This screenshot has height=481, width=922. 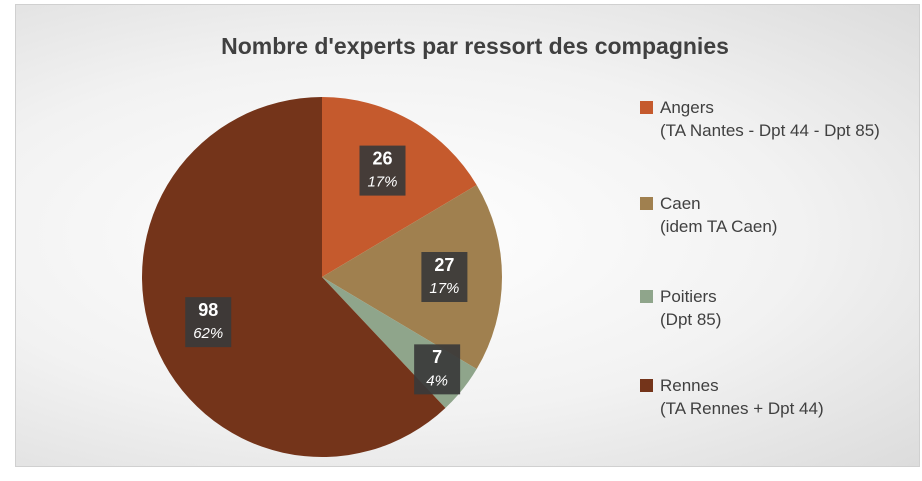 What do you see at coordinates (767, 397) in the screenshot?
I see `legend-item: Rennes (TA Rennes + Dpt 44)` at bounding box center [767, 397].